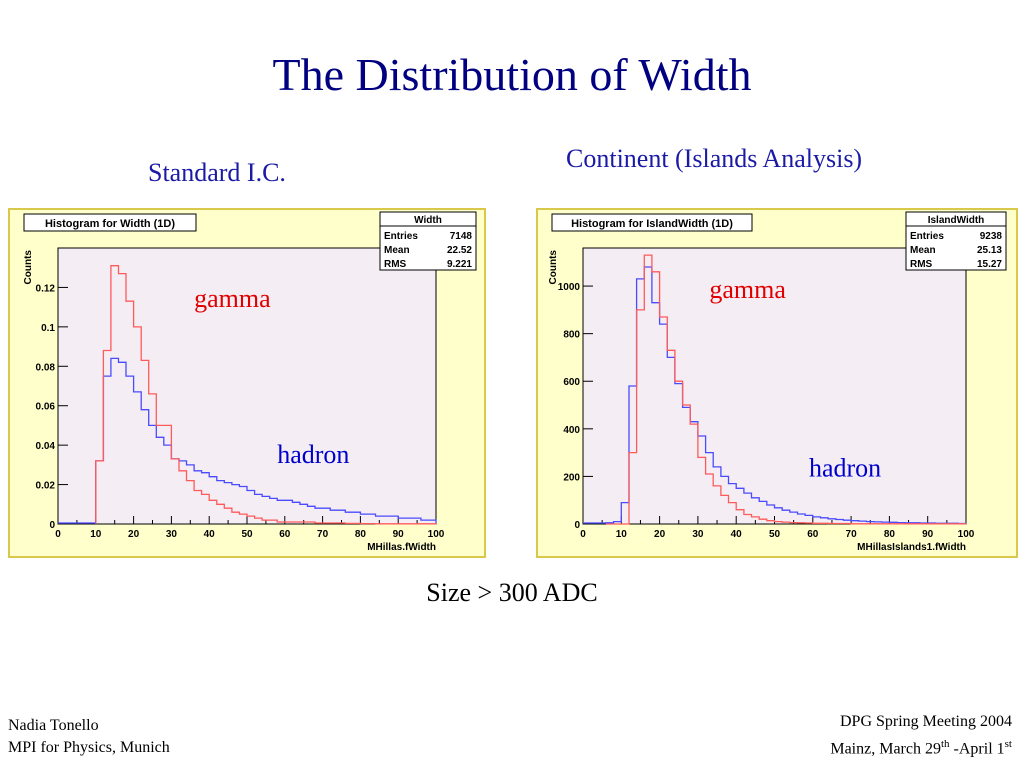 This screenshot has width=1024, height=768. What do you see at coordinates (217, 172) in the screenshot?
I see `subtitle-standard-ic: Standard I.C.` at bounding box center [217, 172].